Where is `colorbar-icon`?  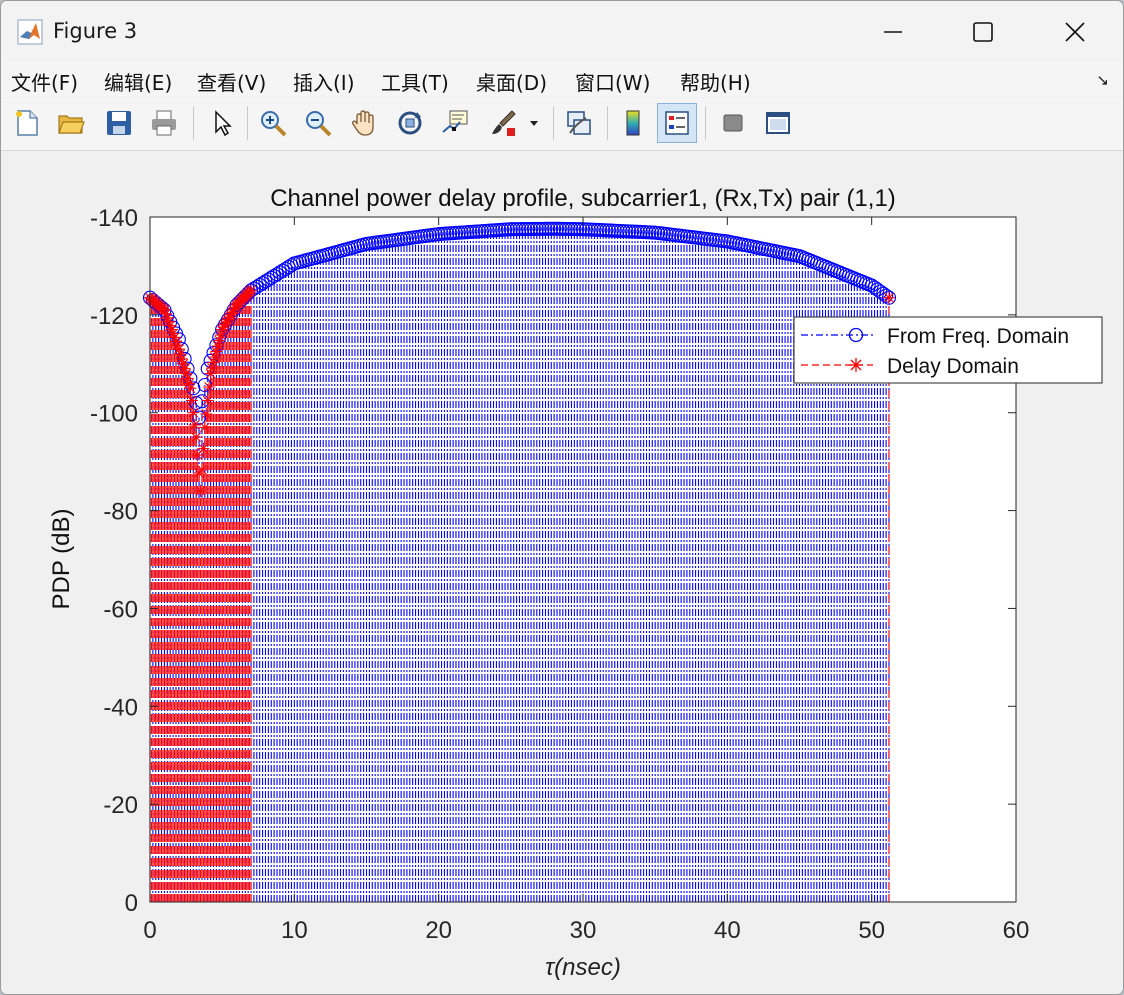 colorbar-icon is located at coordinates (633, 123).